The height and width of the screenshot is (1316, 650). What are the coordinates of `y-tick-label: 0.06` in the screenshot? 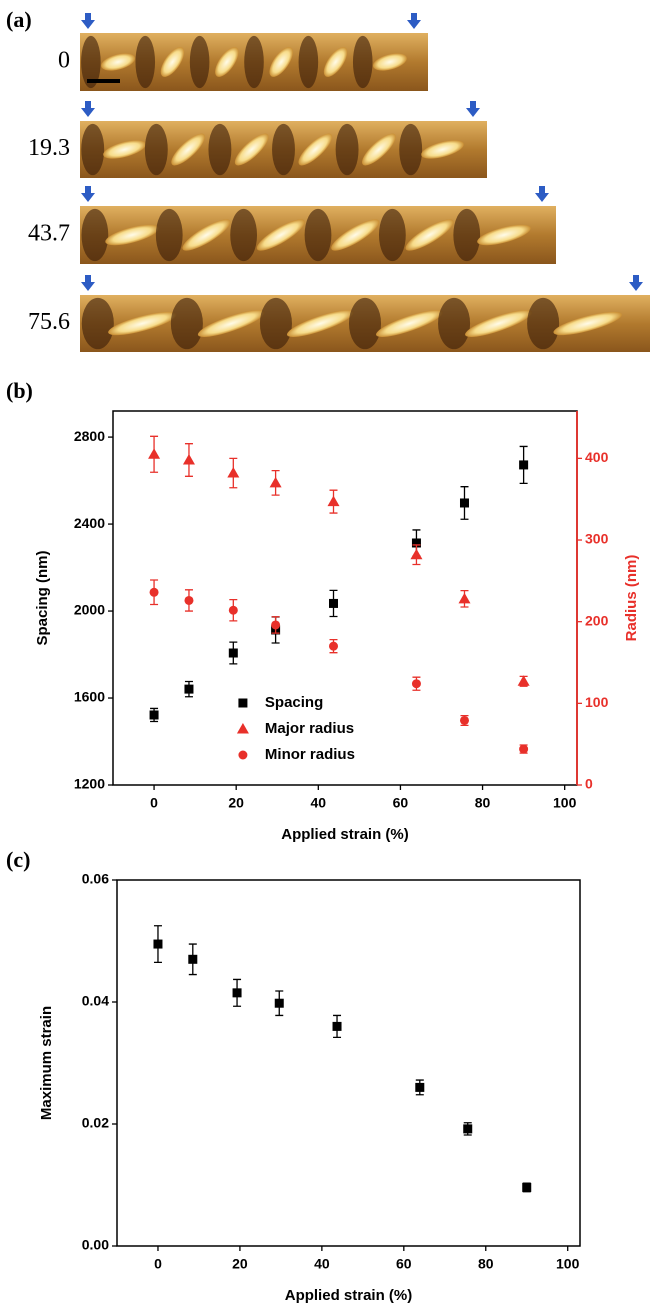 It's located at (95, 879).